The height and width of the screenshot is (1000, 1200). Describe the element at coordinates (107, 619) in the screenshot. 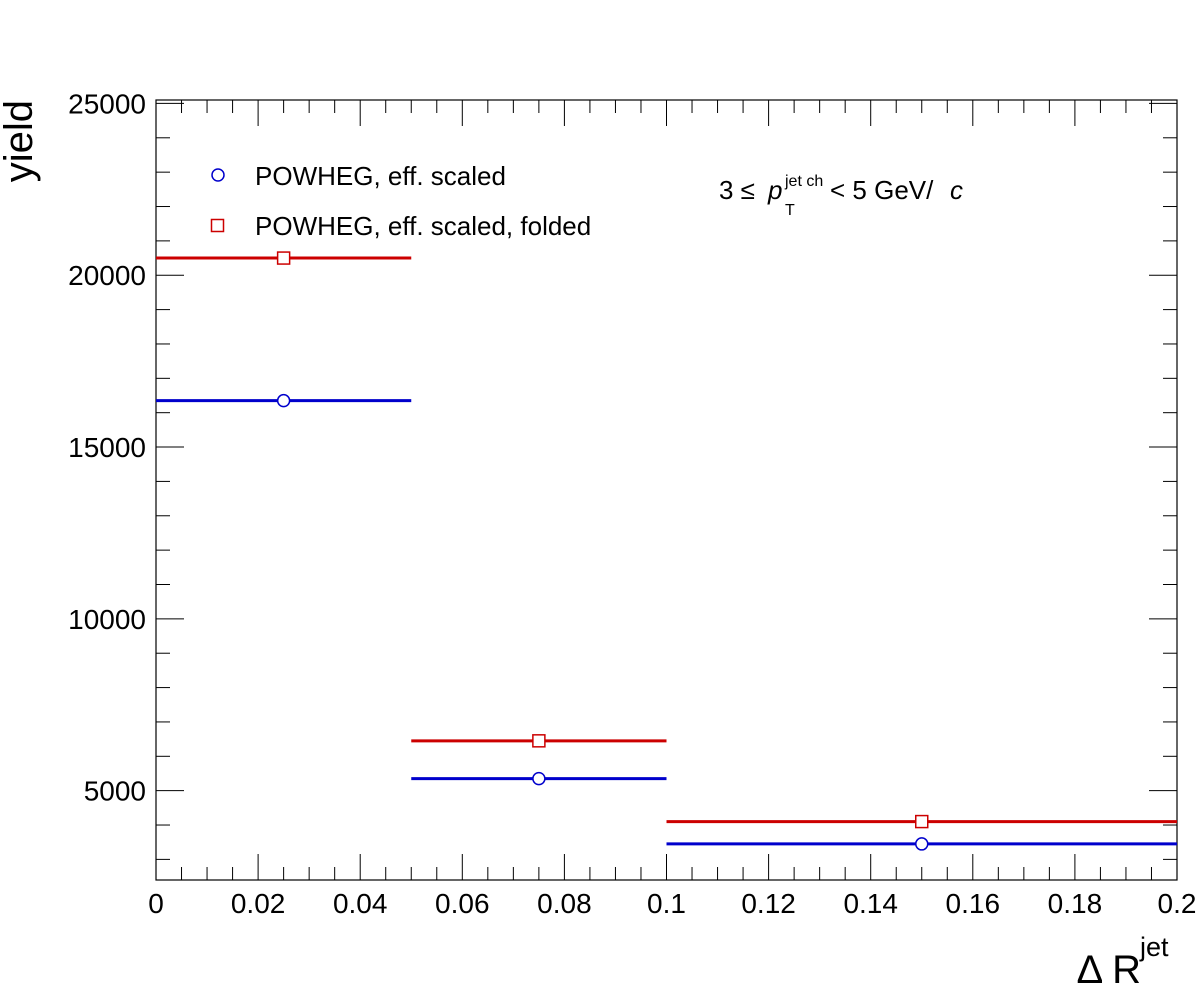

I see `y-tick-label: 10000` at that location.